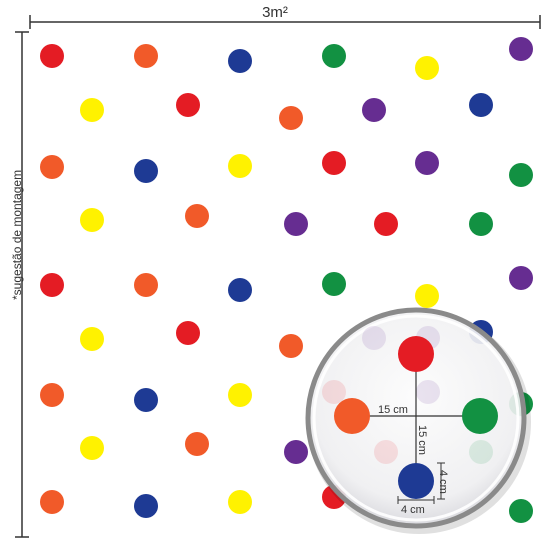 This screenshot has height=550, width=550. Describe the element at coordinates (17, 234) in the screenshot. I see `mounting-suggestion-note: *sugestão de montagem` at that location.